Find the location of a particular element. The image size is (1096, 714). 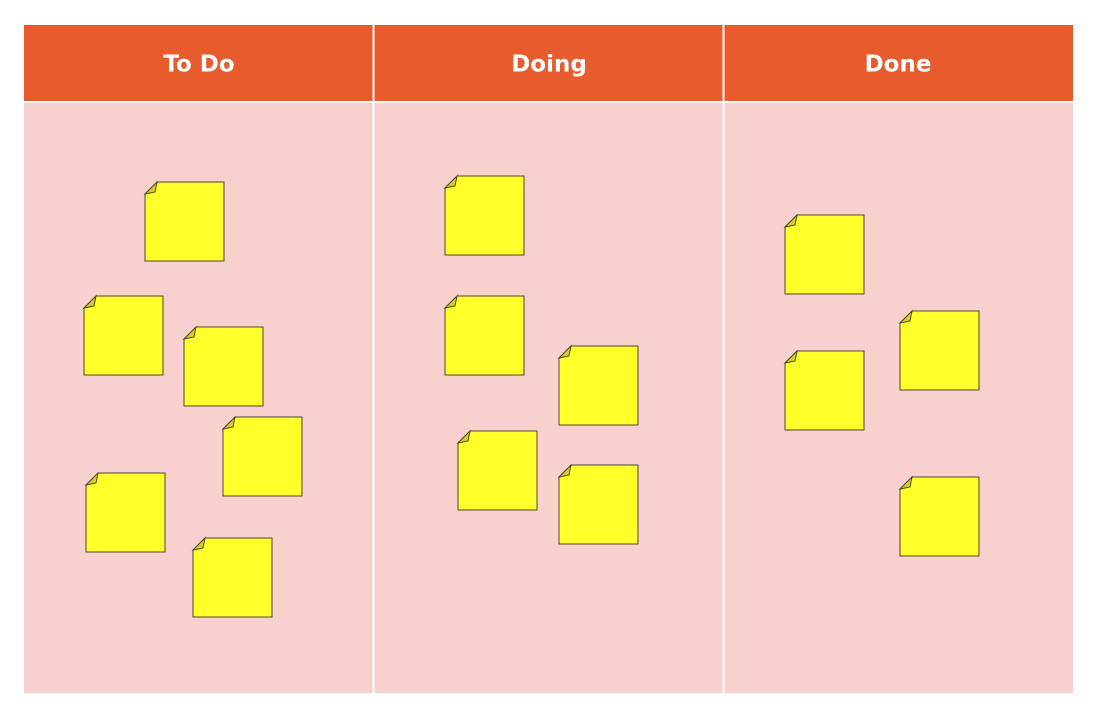

column-title: Doing is located at coordinates (549, 65).